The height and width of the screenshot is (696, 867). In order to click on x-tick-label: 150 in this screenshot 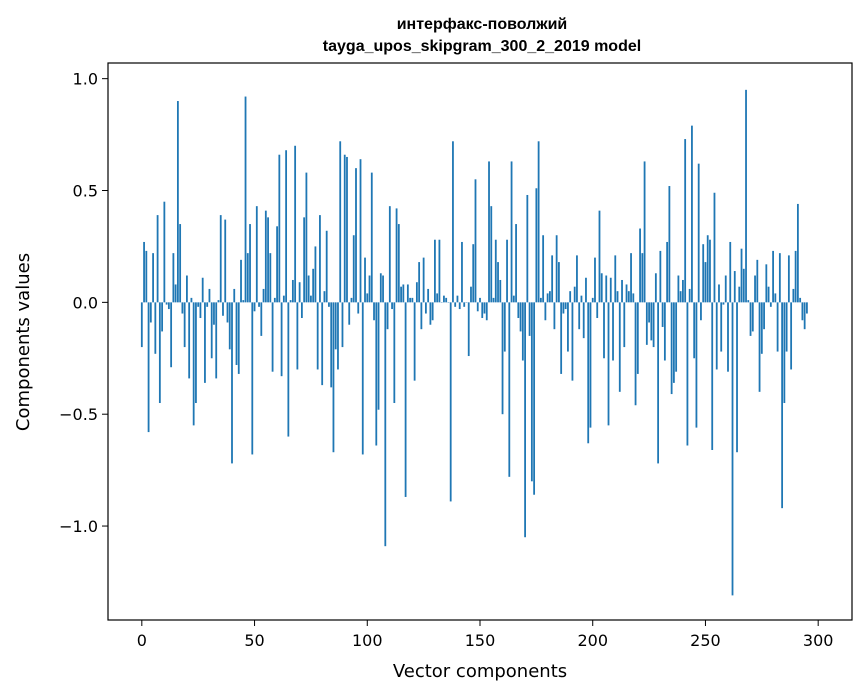, I will do `click(480, 640)`.